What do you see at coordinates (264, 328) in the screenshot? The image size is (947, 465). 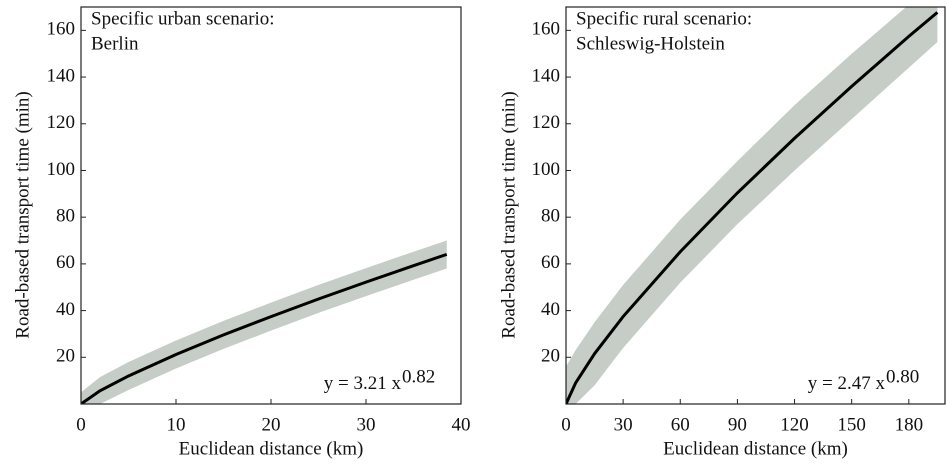 I see `fit-line` at bounding box center [264, 328].